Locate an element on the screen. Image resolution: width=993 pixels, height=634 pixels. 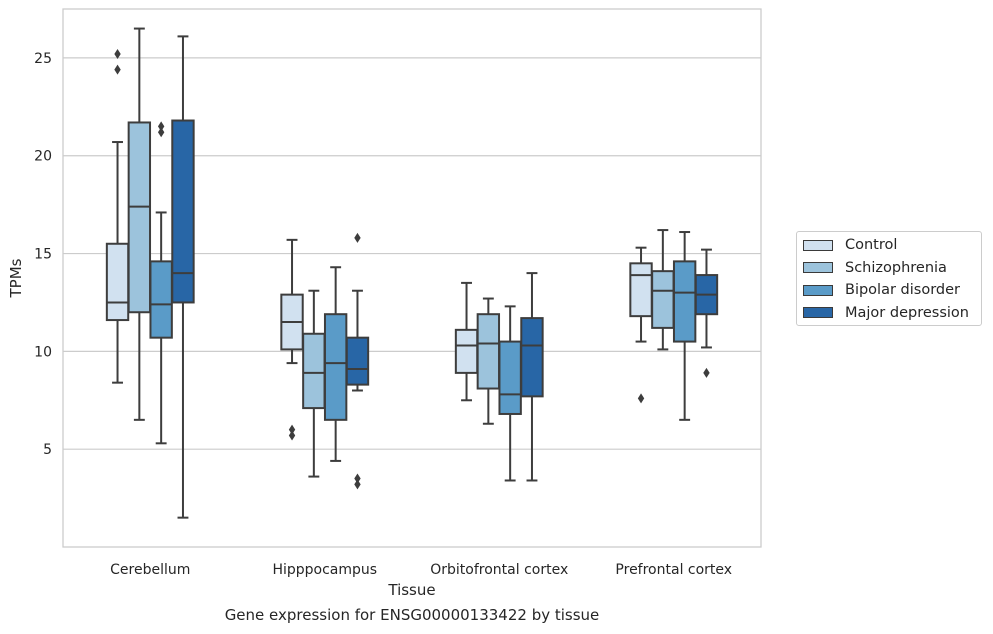
x-tick-label: Cerebellum is located at coordinates (150, 570).